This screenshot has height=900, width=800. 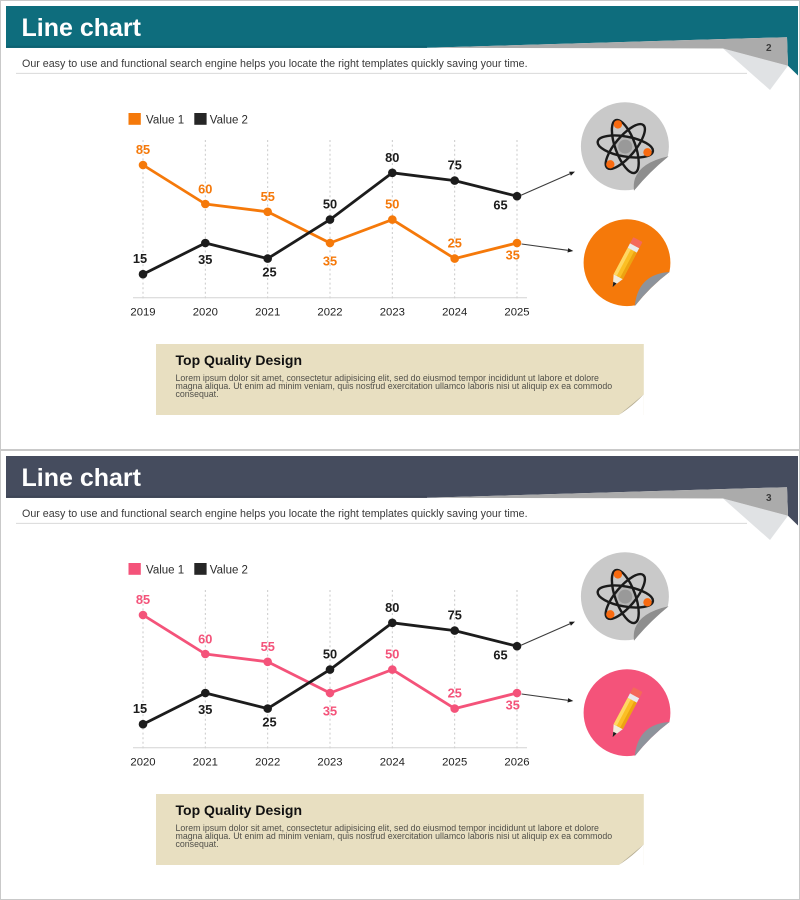 I want to click on svg-text: 2026, so click(x=516, y=762).